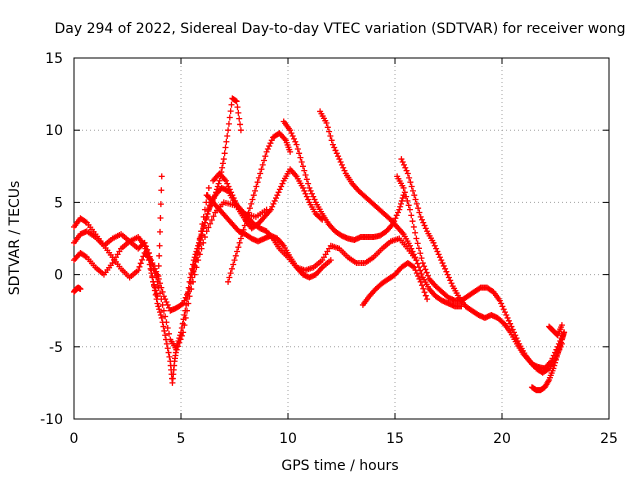 The width and height of the screenshot is (640, 480). I want to click on x-axis-label: GPS time / hours, so click(339, 466).